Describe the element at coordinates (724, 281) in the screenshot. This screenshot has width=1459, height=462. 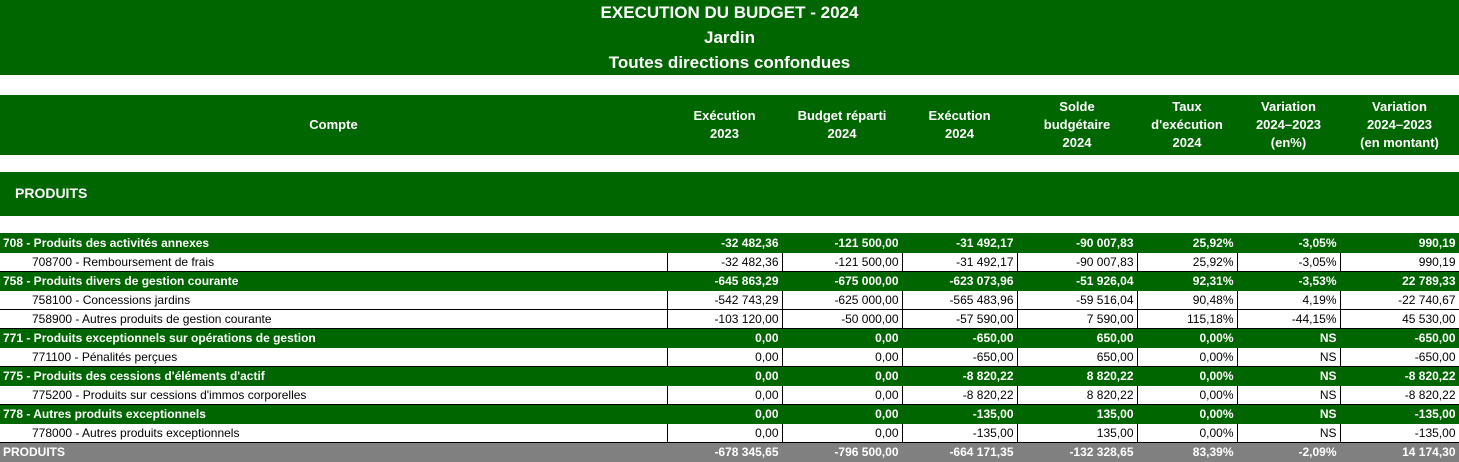
I see `value-cell: -645 863,29` at that location.